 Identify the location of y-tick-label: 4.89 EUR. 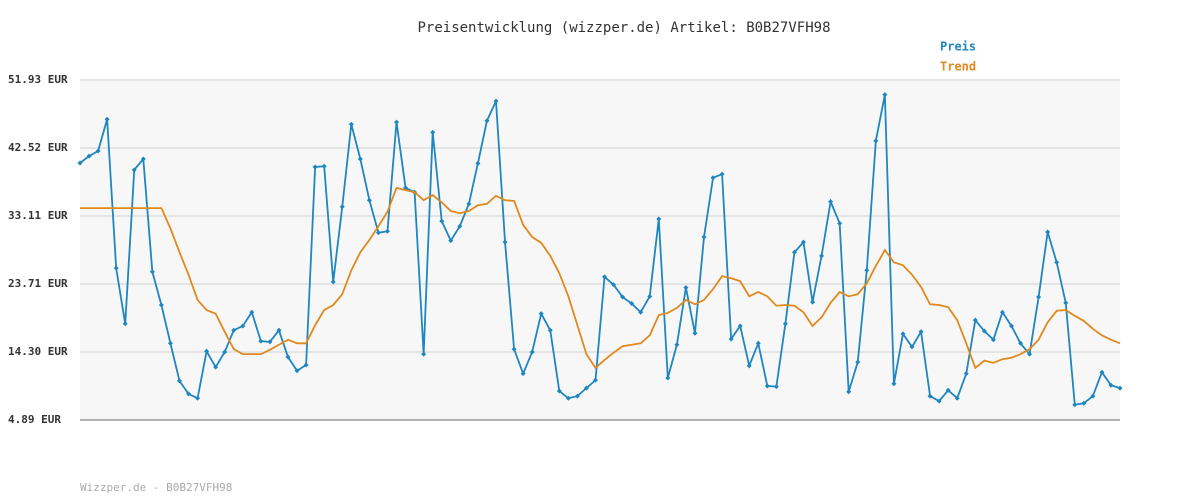
(34, 419).